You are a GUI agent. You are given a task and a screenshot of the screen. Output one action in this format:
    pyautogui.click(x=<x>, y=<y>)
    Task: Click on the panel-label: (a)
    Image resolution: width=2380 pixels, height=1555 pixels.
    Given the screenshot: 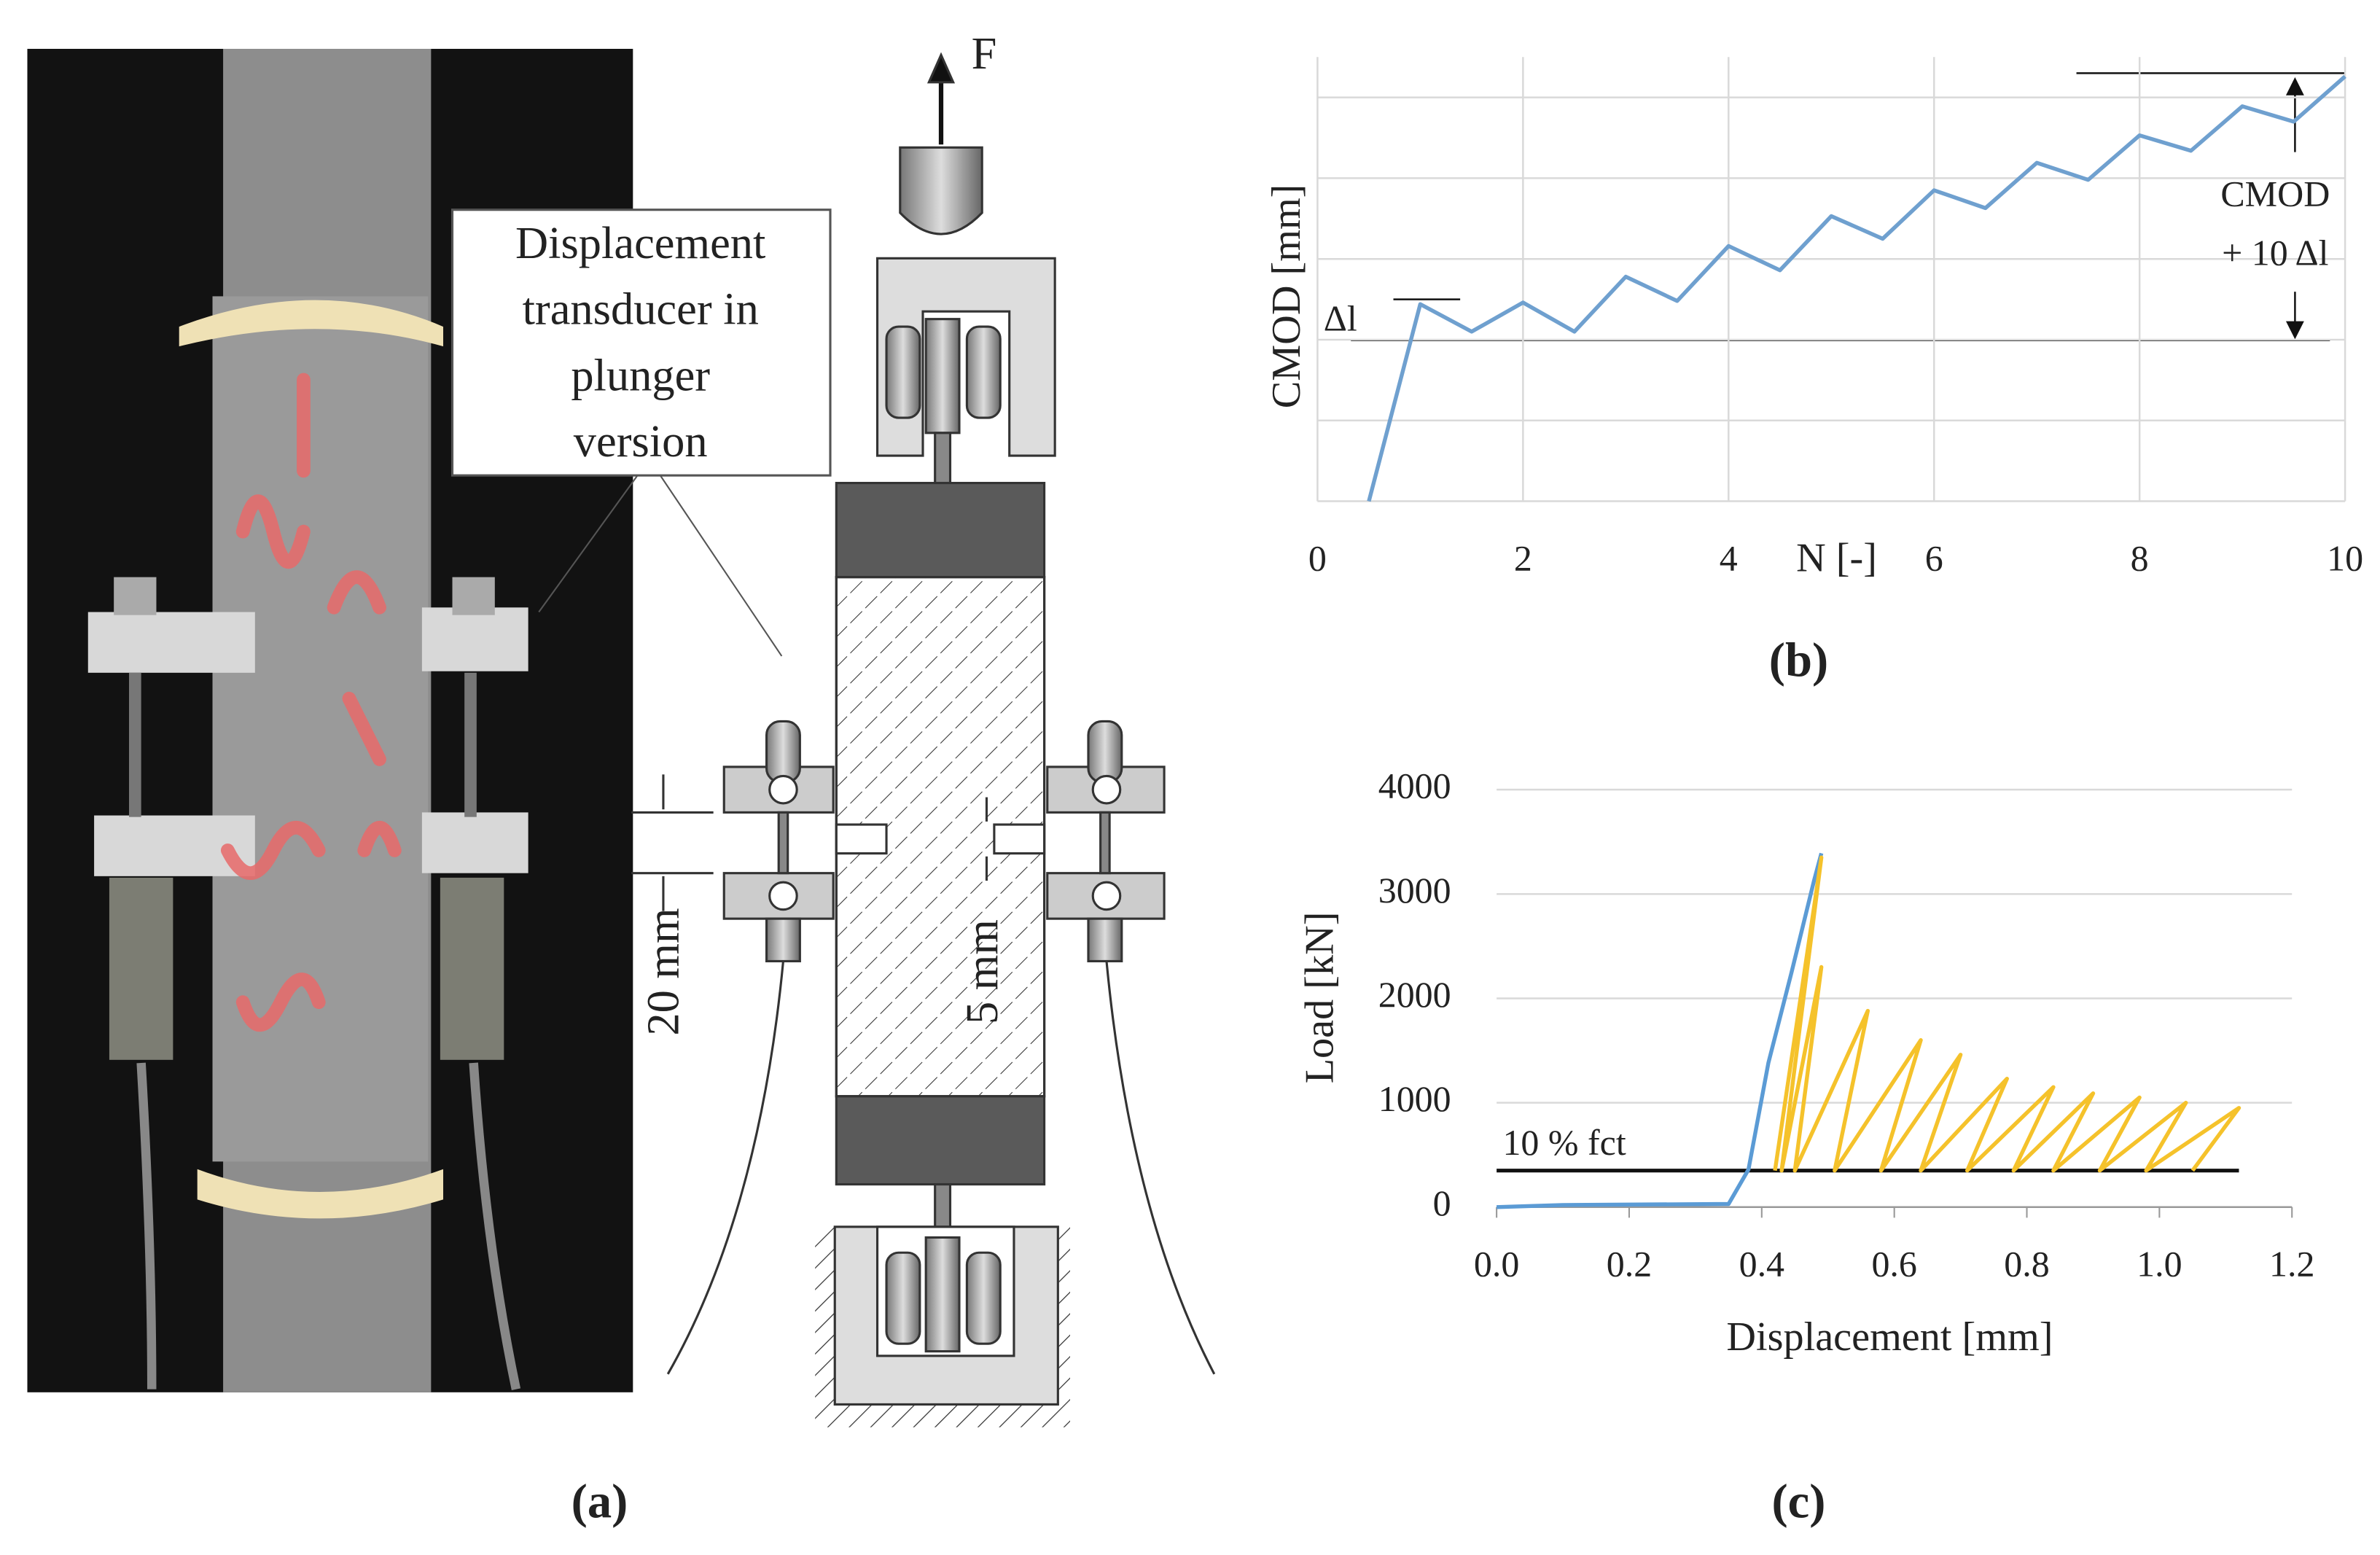 What is the action you would take?
    pyautogui.click(x=599, y=1501)
    